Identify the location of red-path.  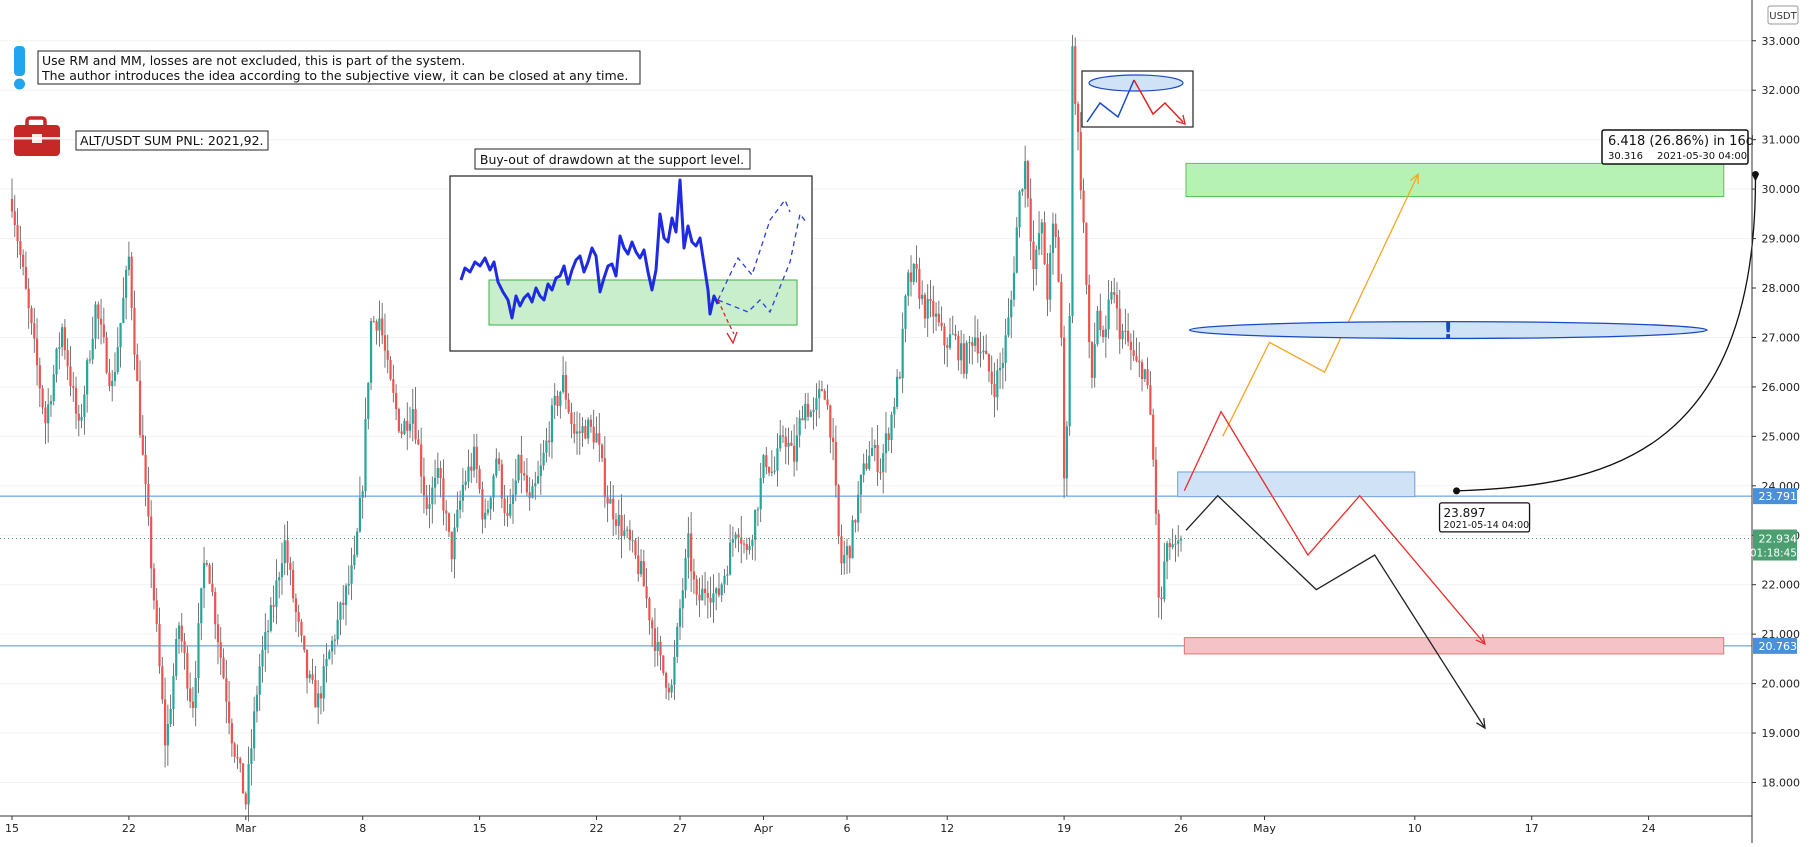
(1334, 527).